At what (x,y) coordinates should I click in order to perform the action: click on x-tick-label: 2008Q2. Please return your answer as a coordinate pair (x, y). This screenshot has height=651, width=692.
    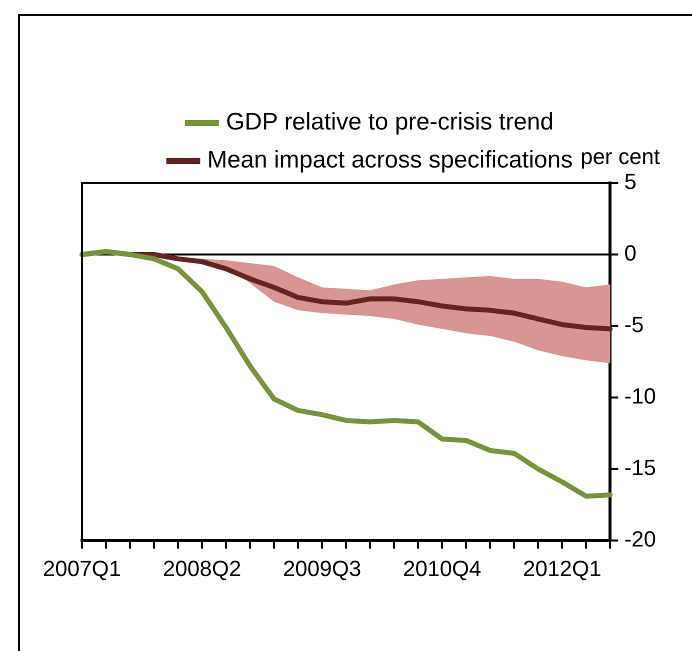
    Looking at the image, I should click on (202, 568).